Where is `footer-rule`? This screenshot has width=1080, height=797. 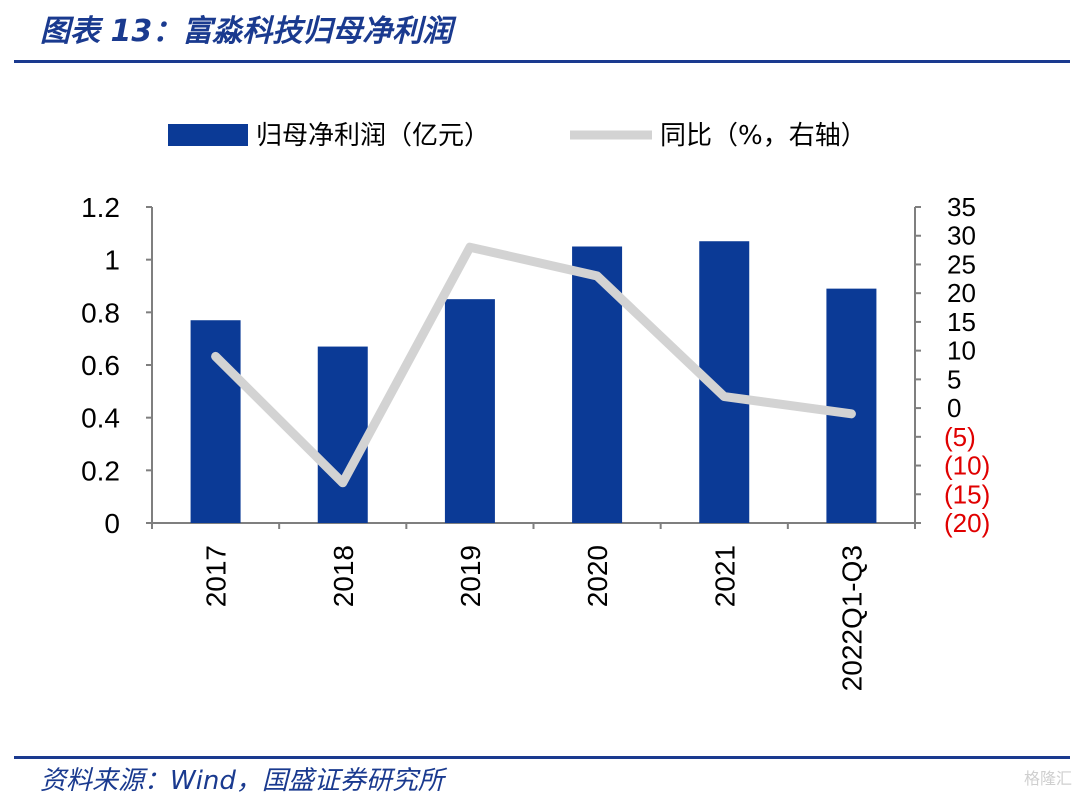
footer-rule is located at coordinates (542, 757).